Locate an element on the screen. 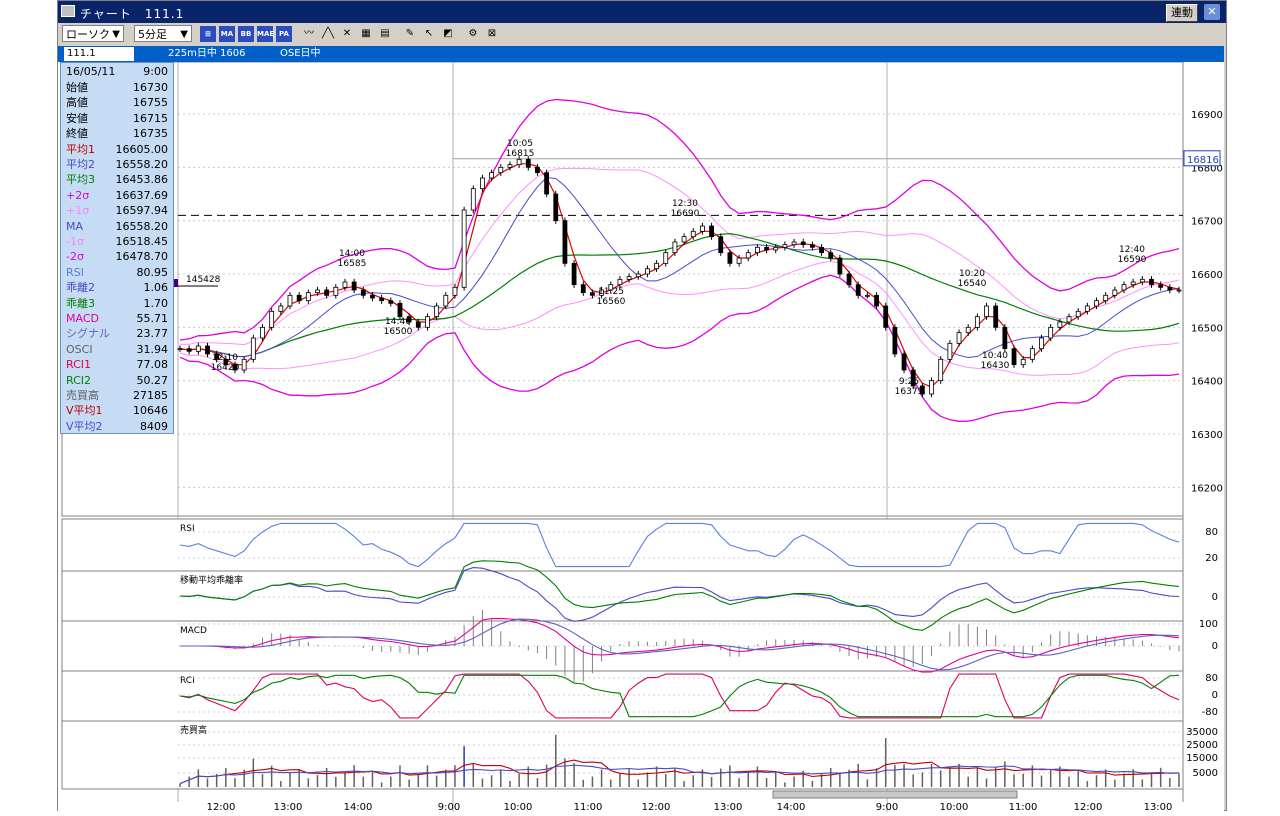  data-panel-key: +1σ is located at coordinates (78, 211).